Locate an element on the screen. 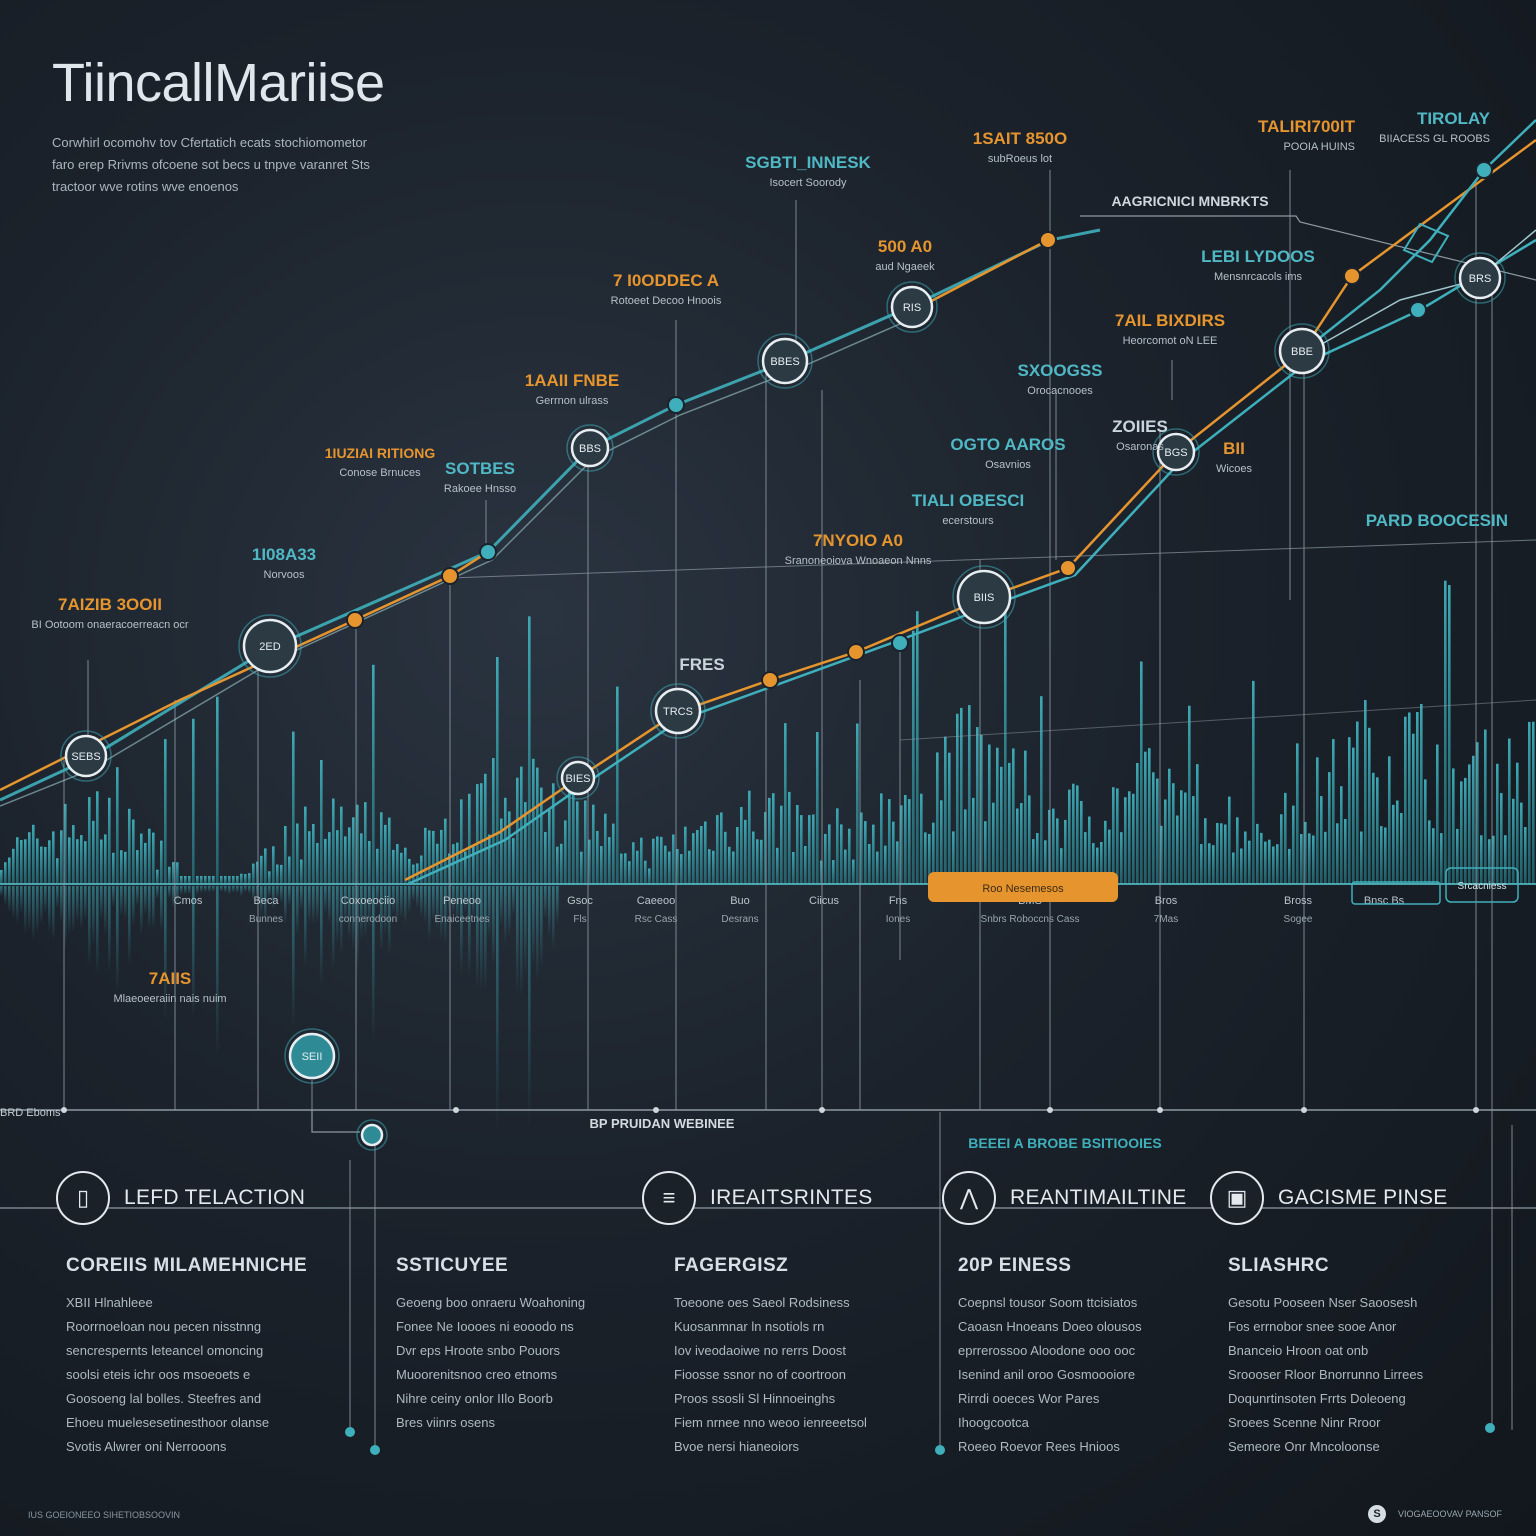 The image size is (1536, 1536). page-title: TiincallMariise is located at coordinates (218, 83).